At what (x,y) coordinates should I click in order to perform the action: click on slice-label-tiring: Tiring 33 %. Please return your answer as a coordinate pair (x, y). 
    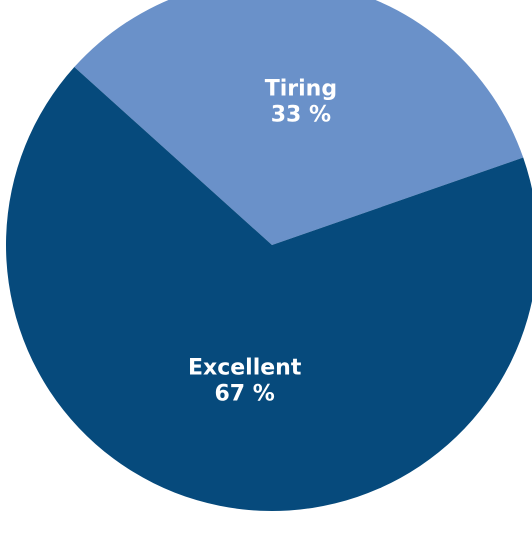
    Looking at the image, I should click on (301, 102).